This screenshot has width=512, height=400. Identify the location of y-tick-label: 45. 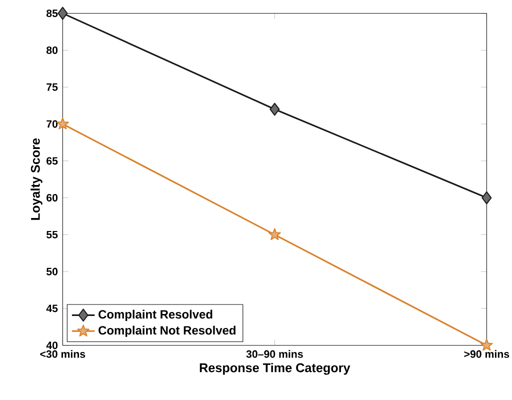
(52, 308).